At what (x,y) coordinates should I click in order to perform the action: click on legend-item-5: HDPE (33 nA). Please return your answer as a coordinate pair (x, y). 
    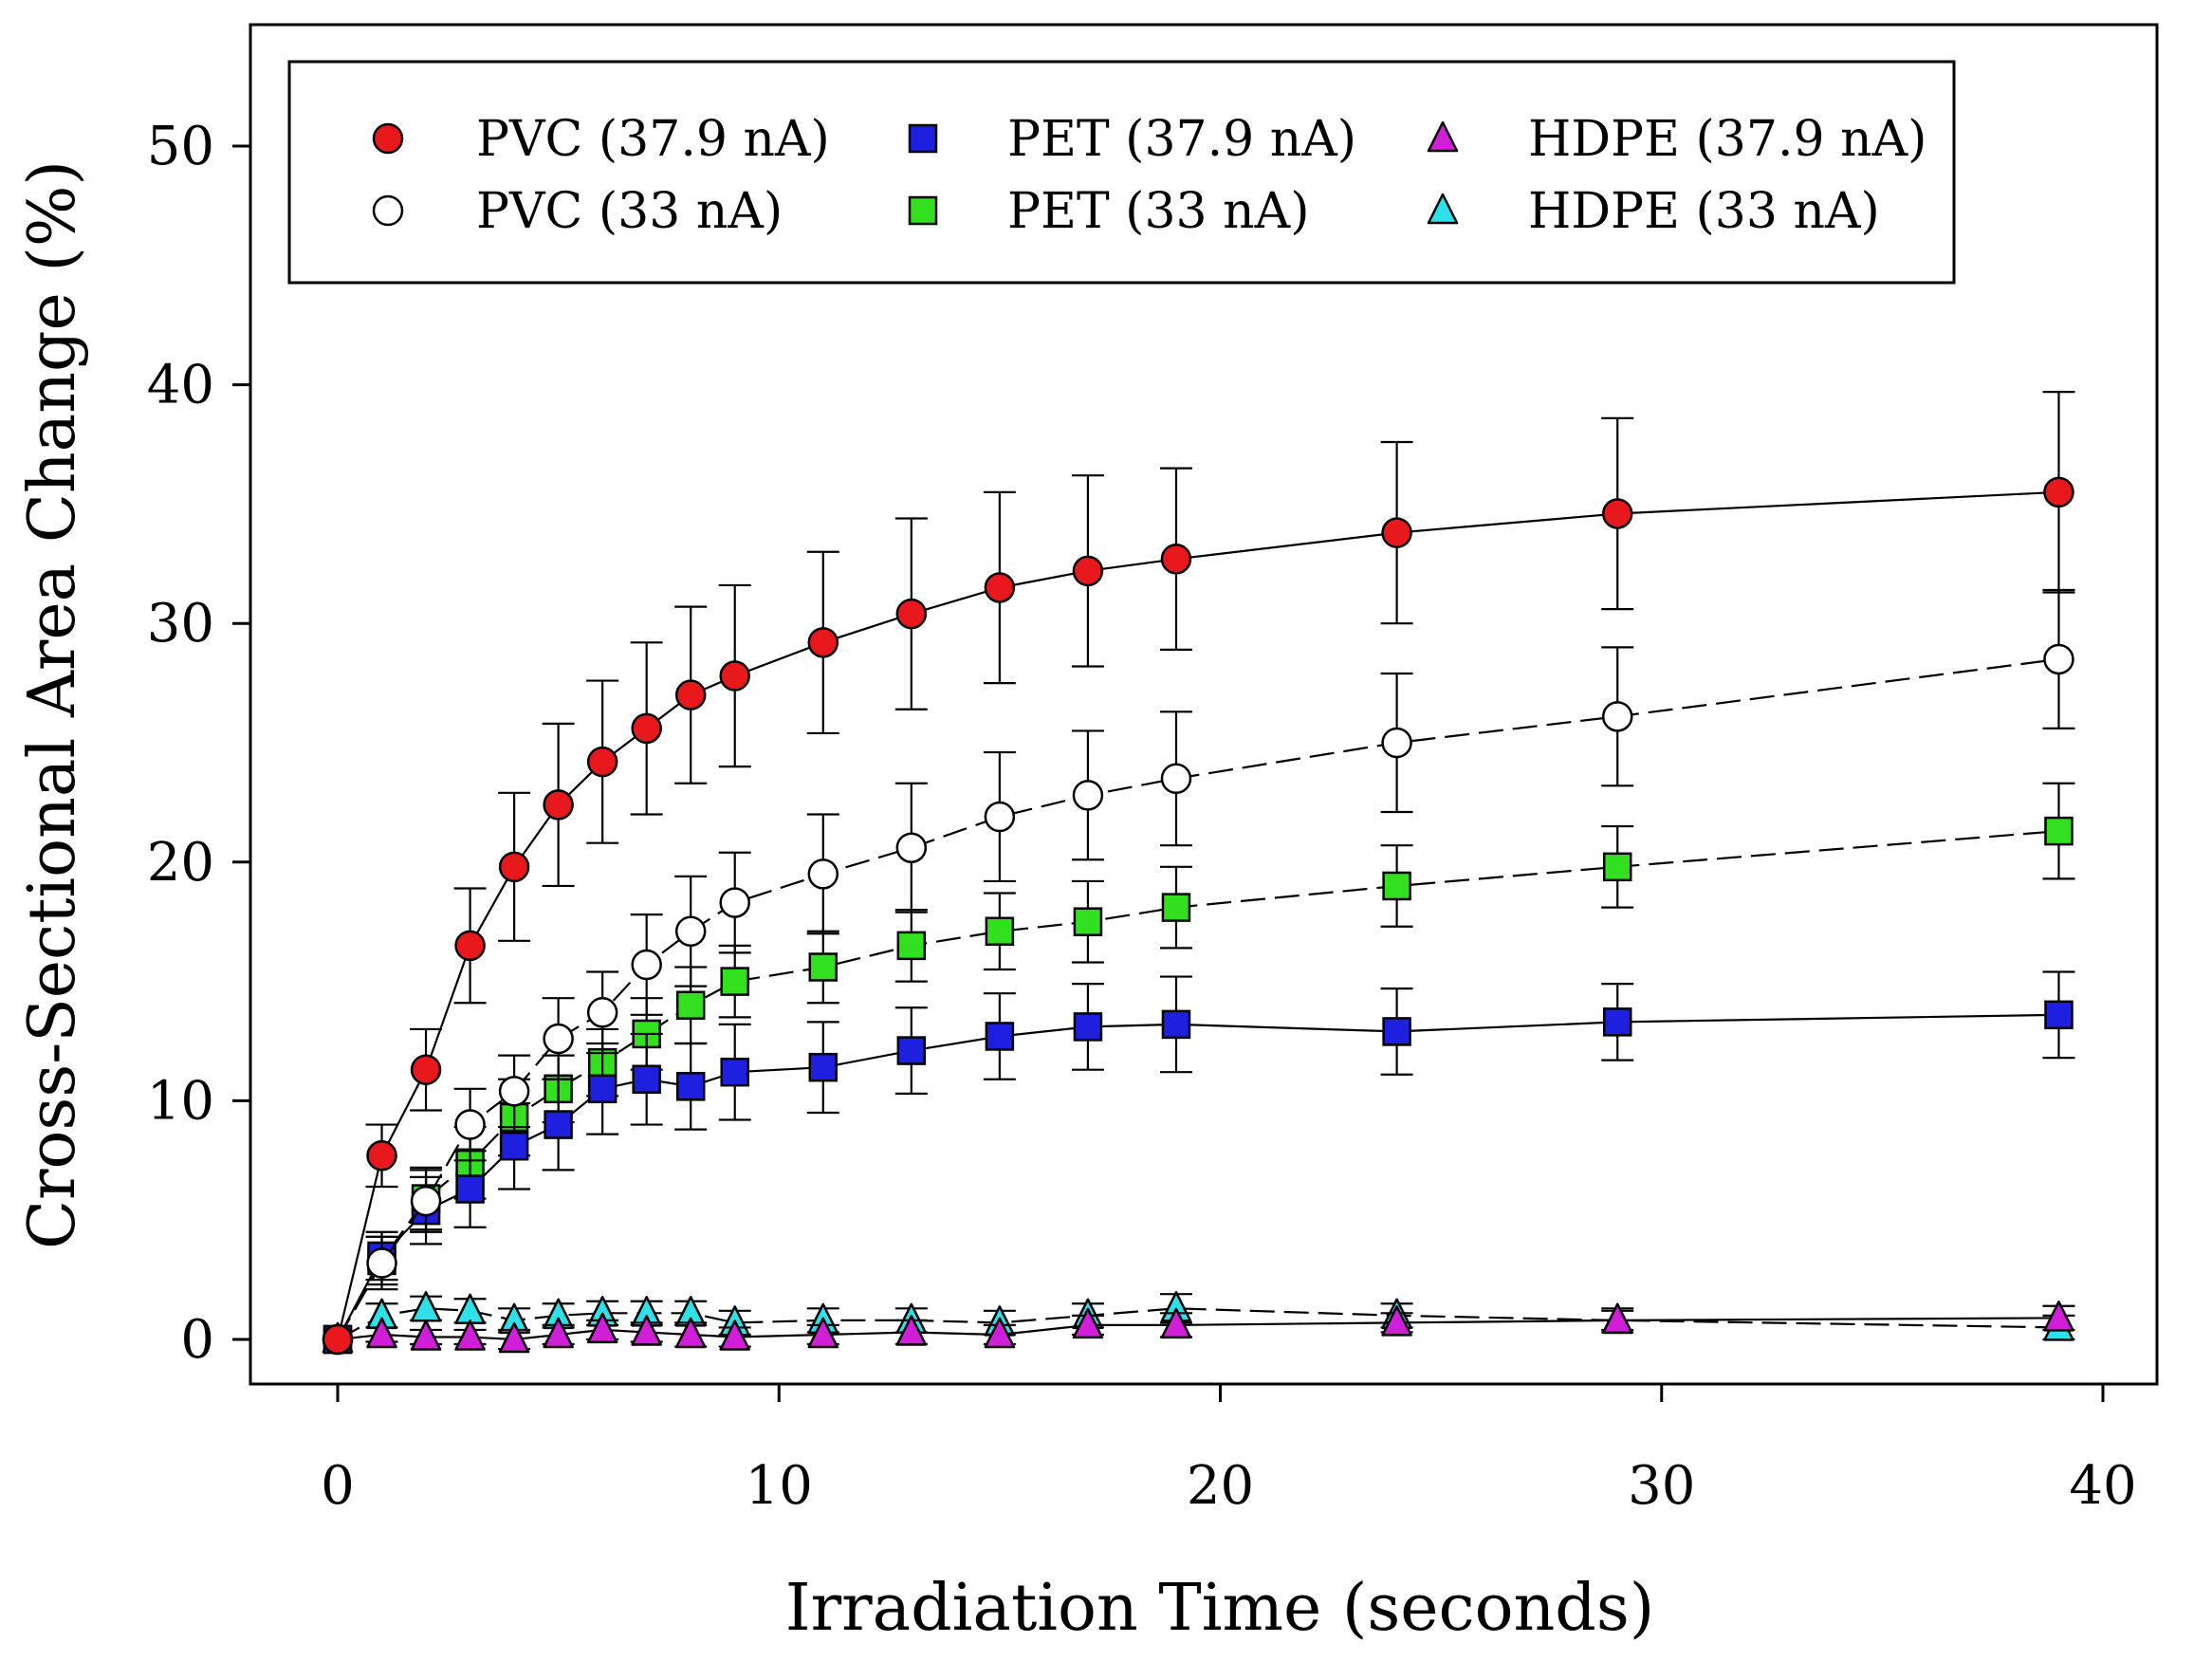
    Looking at the image, I should click on (1653, 211).